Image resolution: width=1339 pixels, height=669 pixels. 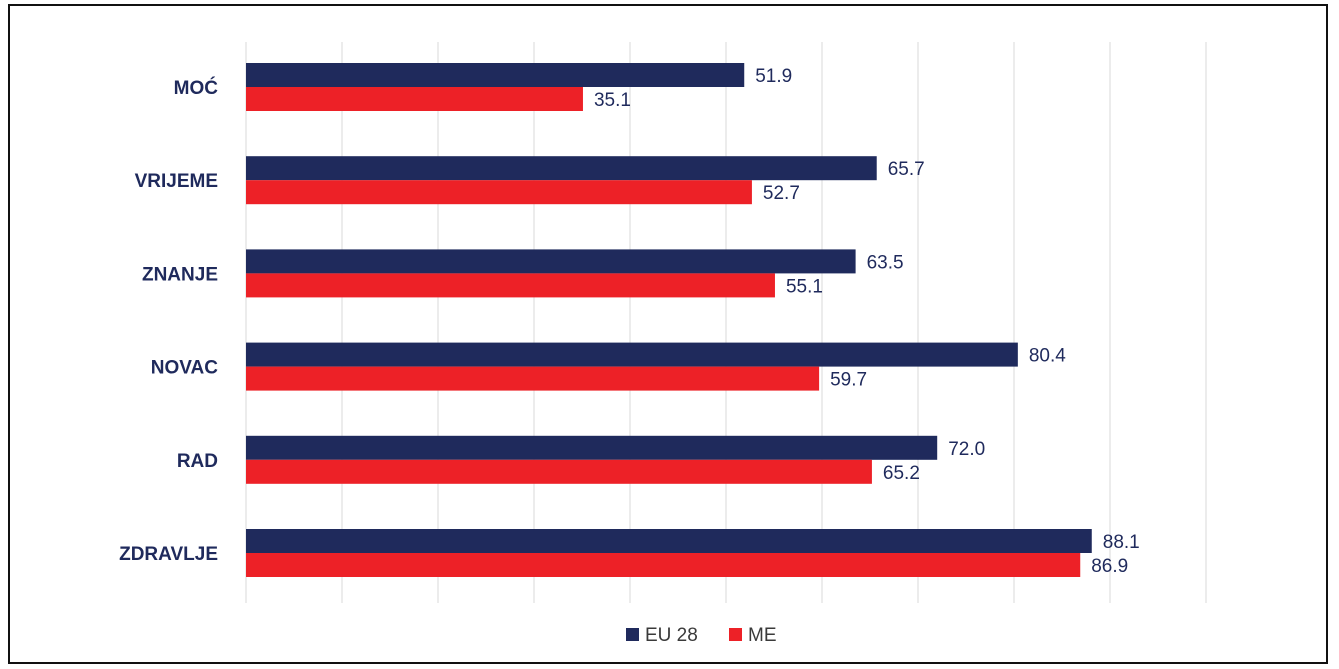 What do you see at coordinates (966, 449) in the screenshot?
I see `data-label: 72.0` at bounding box center [966, 449].